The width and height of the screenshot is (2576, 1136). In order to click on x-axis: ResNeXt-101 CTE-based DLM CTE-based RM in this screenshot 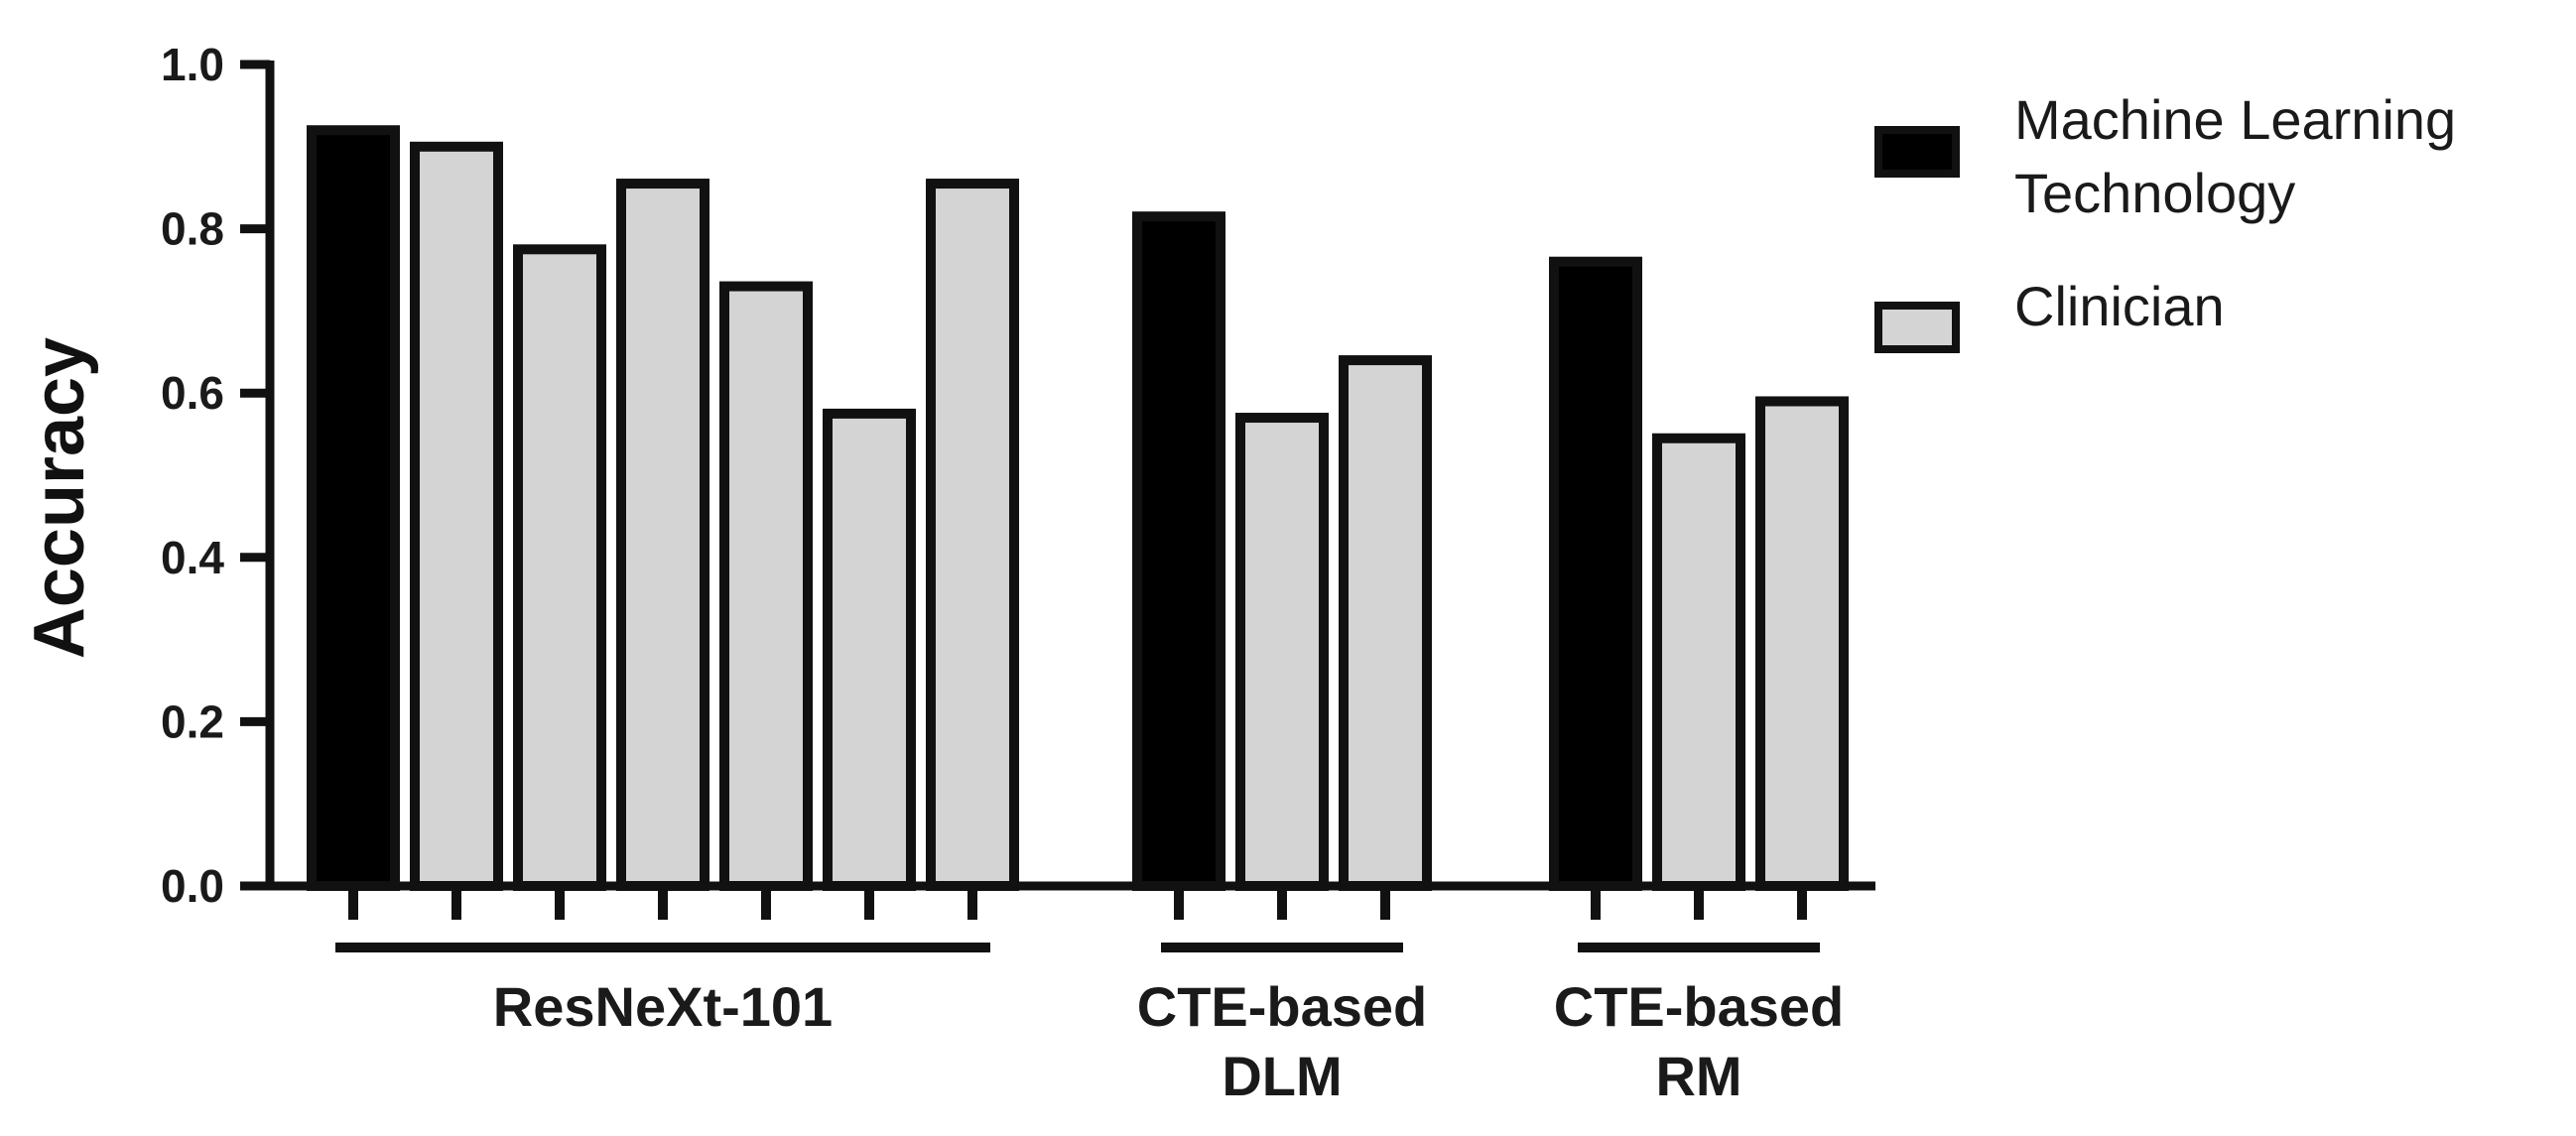, I will do `click(1071, 994)`.